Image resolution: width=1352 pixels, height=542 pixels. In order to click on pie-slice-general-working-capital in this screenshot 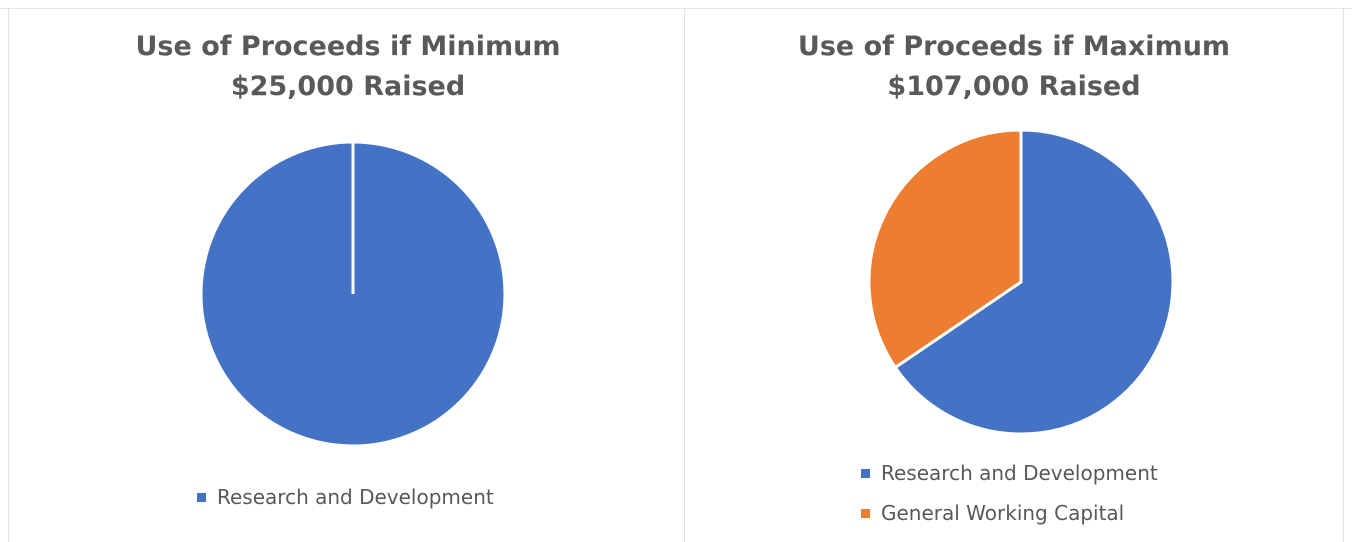, I will do `click(945, 248)`.